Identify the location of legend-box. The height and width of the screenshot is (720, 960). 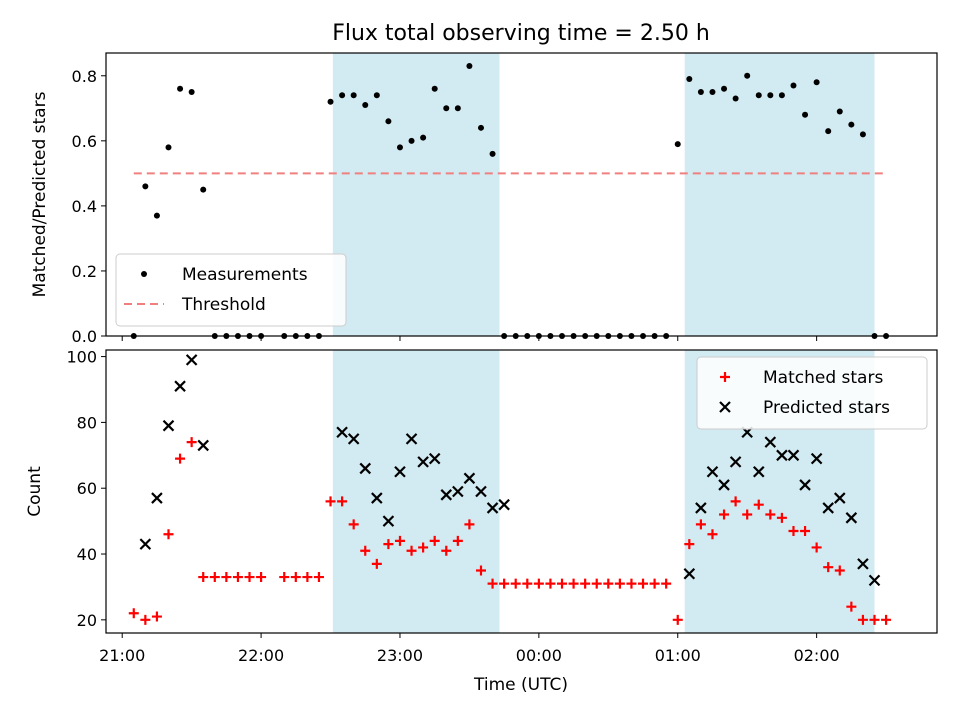
(812, 393).